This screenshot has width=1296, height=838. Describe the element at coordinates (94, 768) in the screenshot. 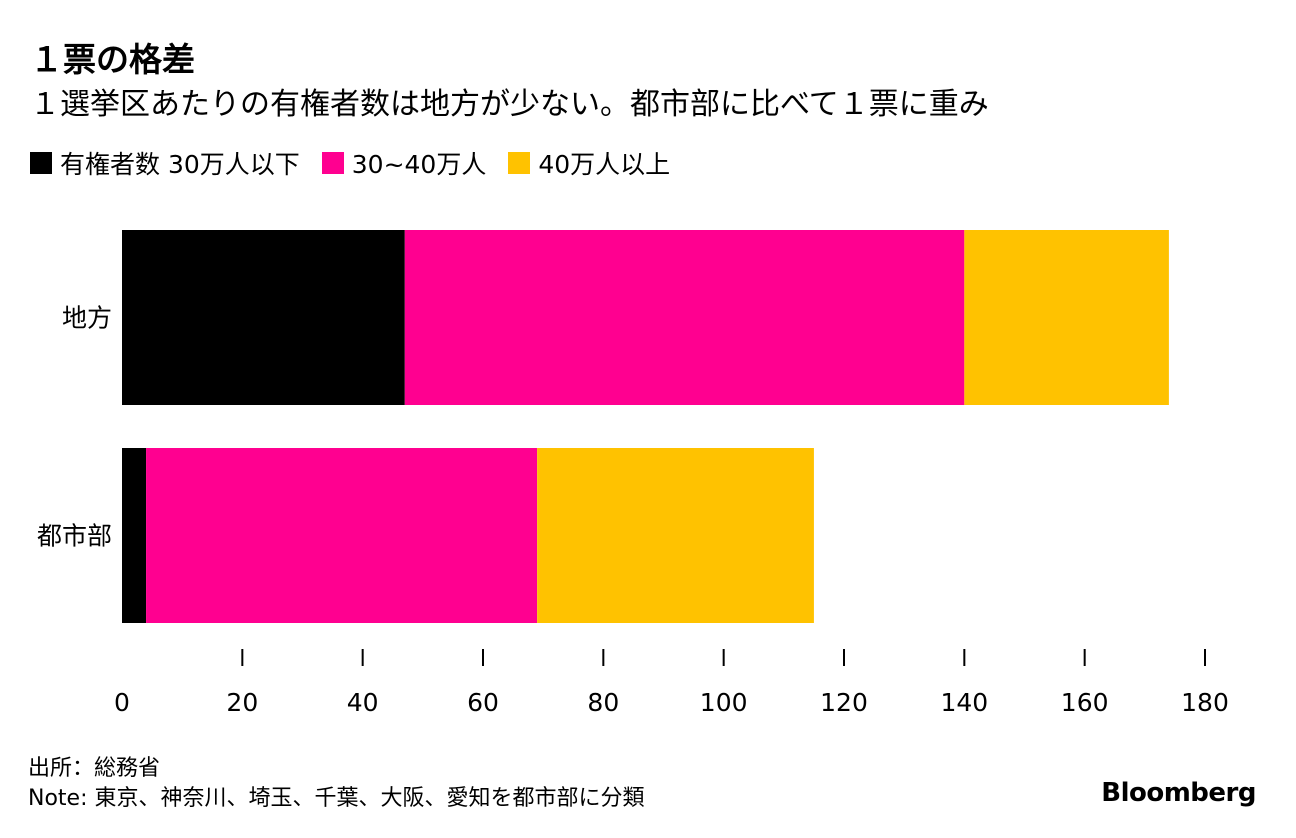

I see `source-note: 出所：総務省` at that location.